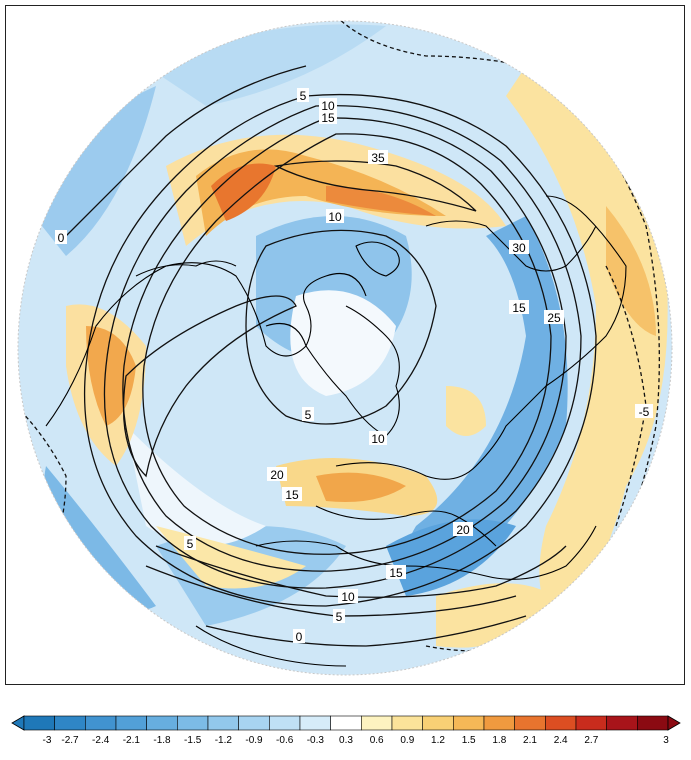  Describe the element at coordinates (42, 486) in the screenshot. I see `contour-line-negative` at that location.